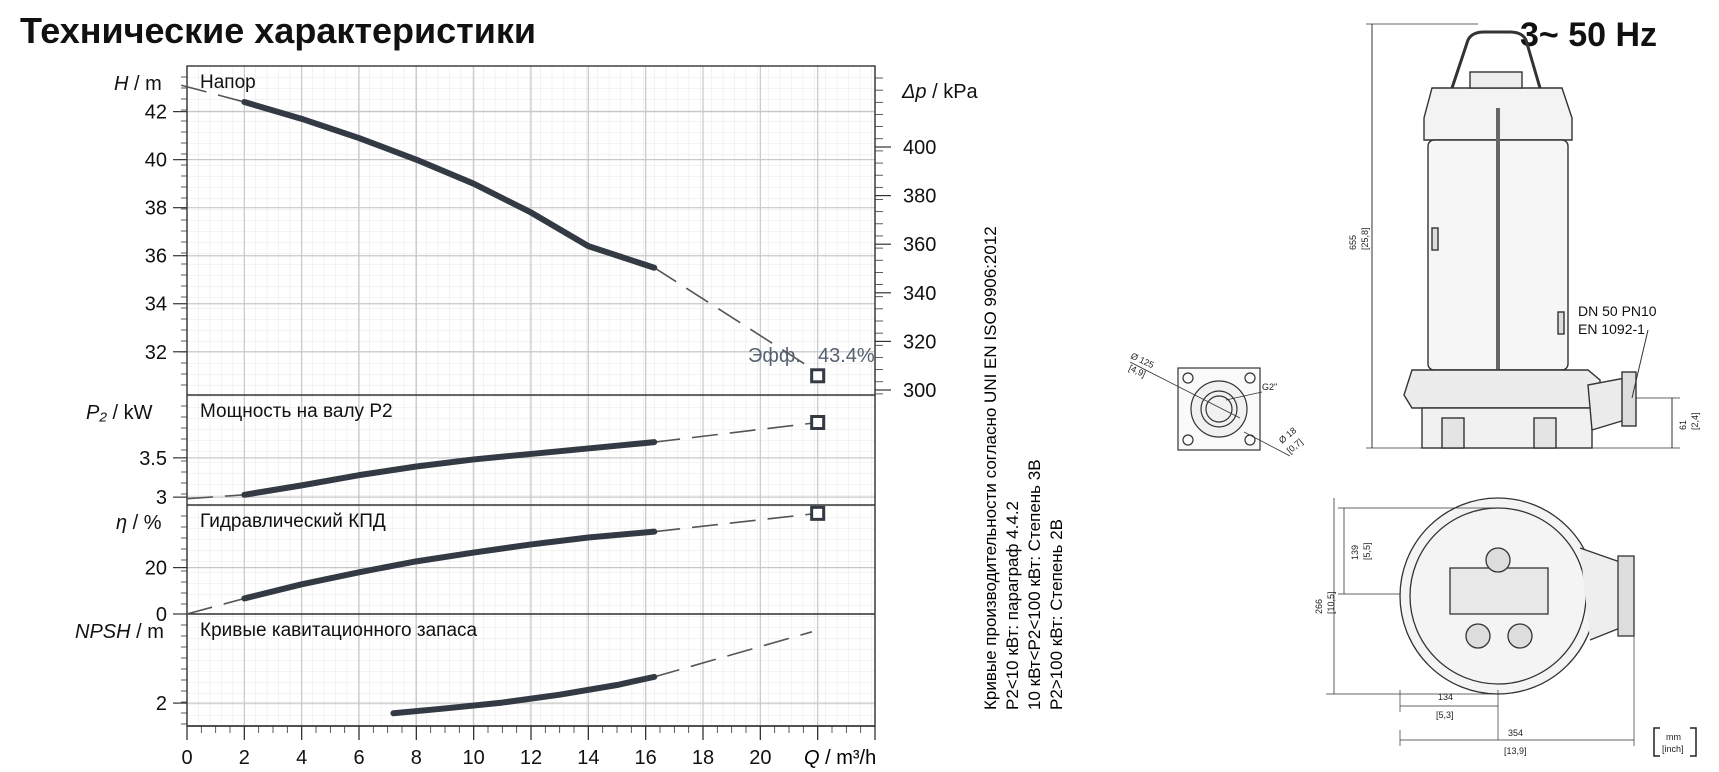  What do you see at coordinates (96, 413) in the screenshot?
I see `y-axis-symbol: P₂` at bounding box center [96, 413].